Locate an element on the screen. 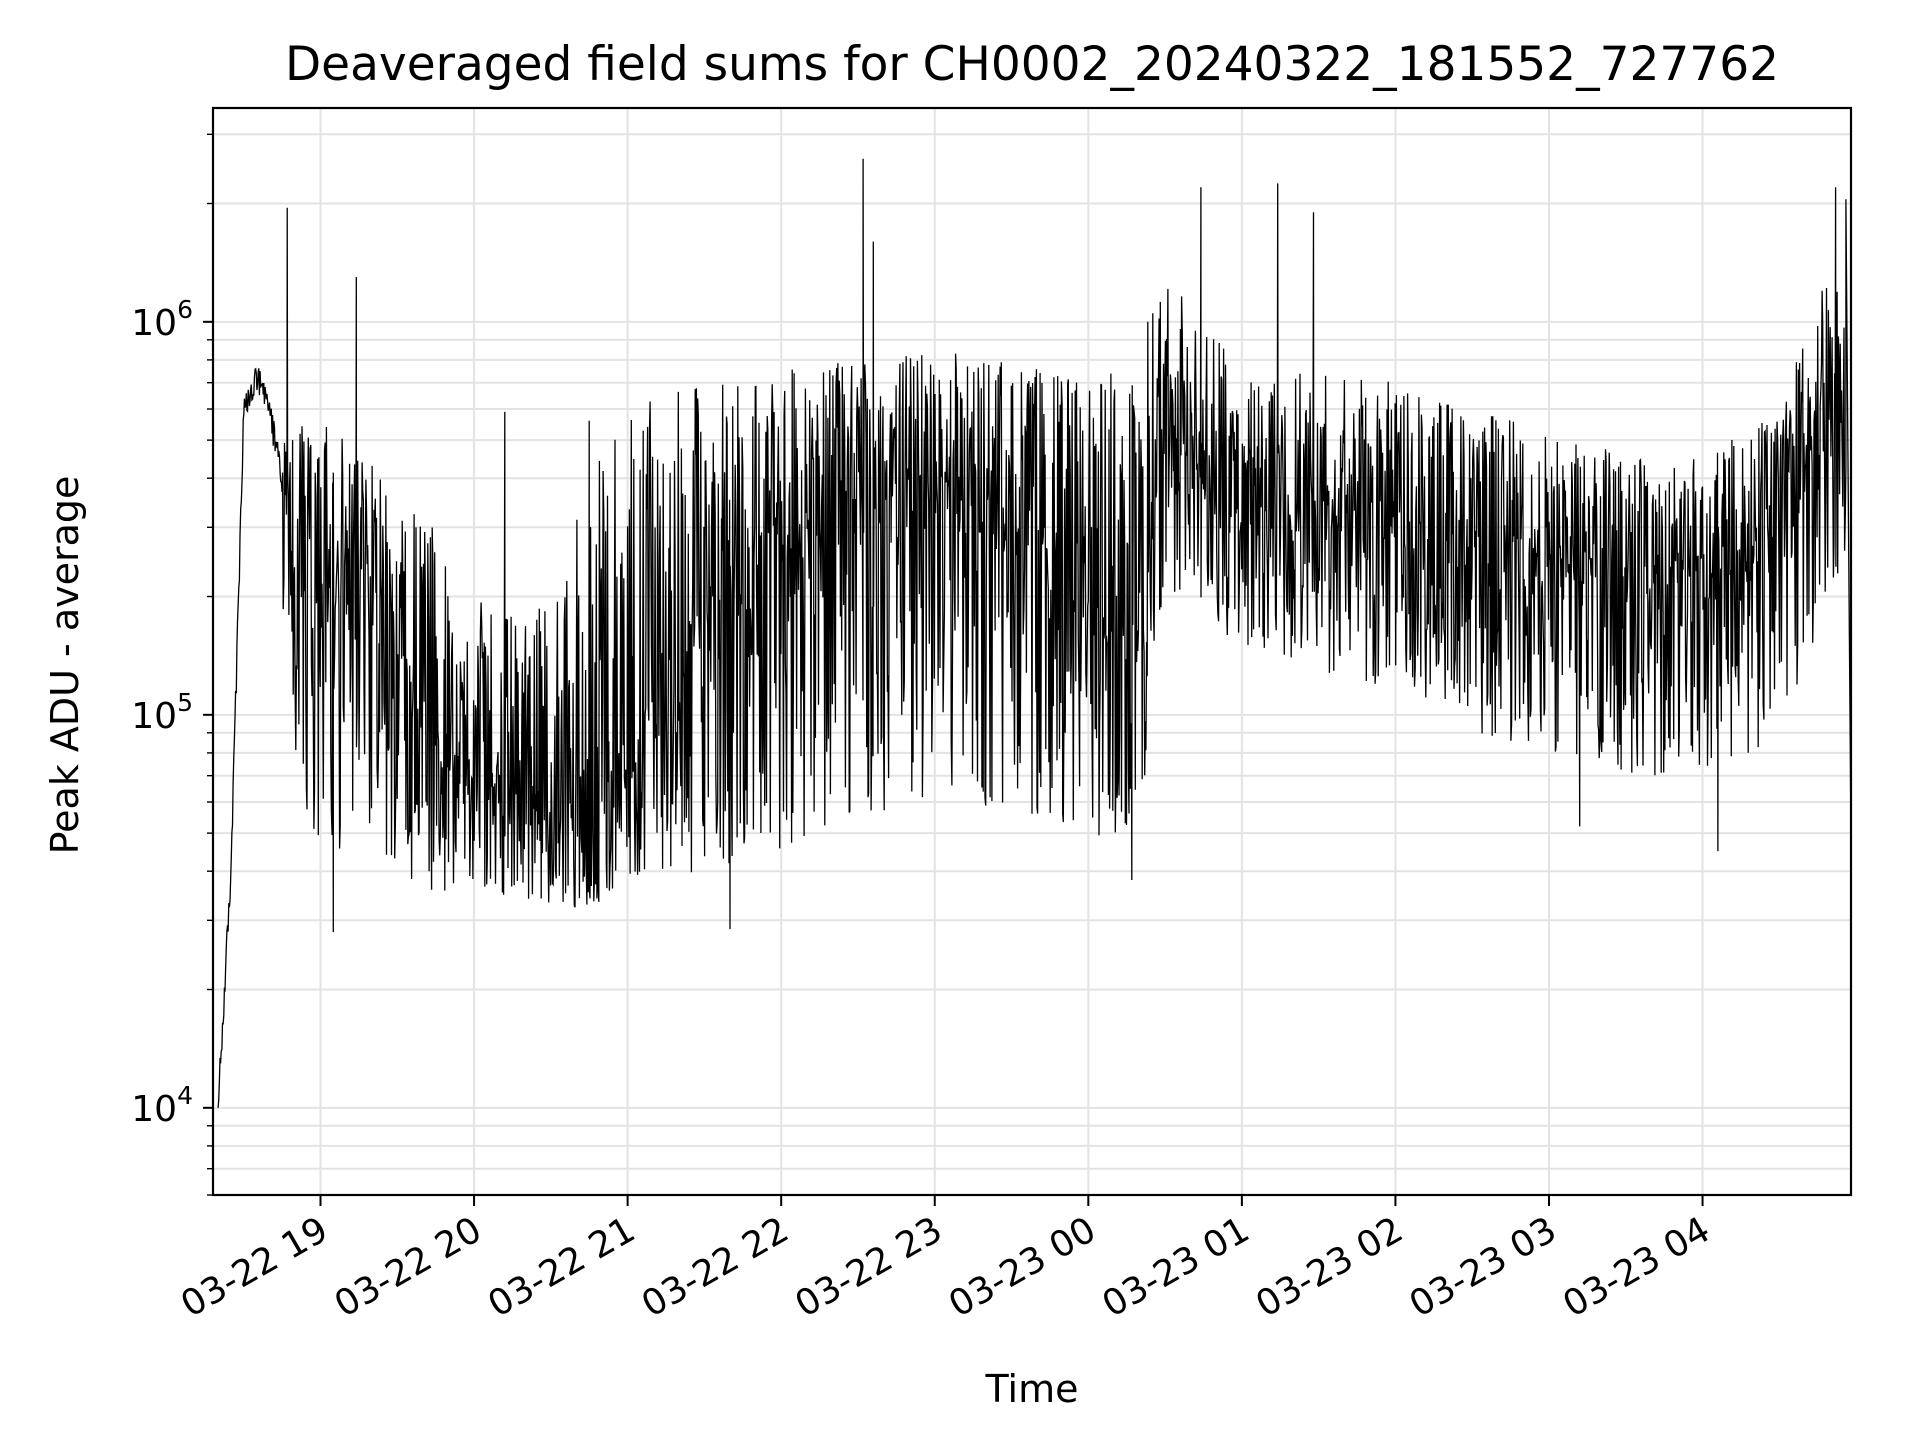  y-tick-label: 10⁵ is located at coordinates (162, 712).